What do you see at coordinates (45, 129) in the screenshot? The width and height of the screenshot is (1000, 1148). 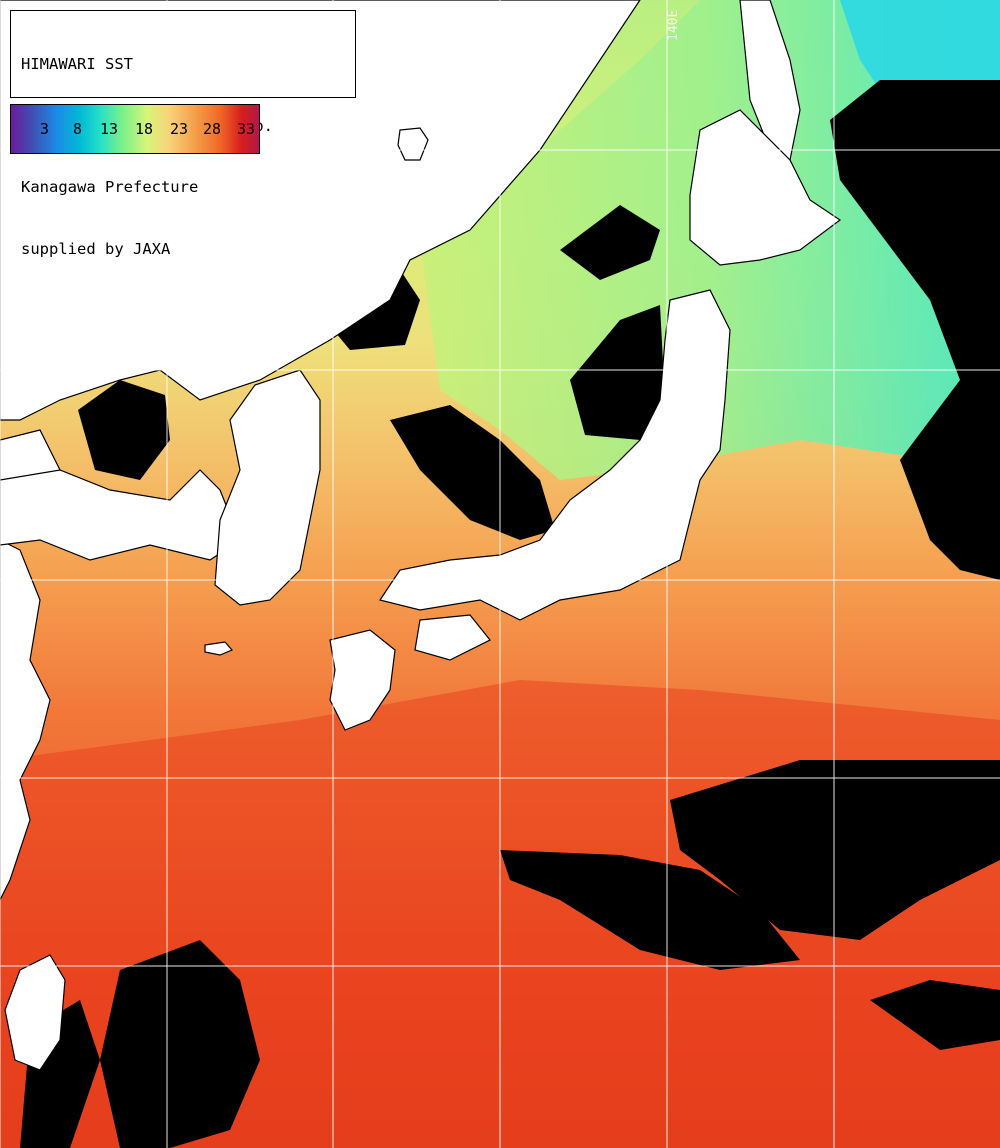 I see `legend-tick: 3` at bounding box center [45, 129].